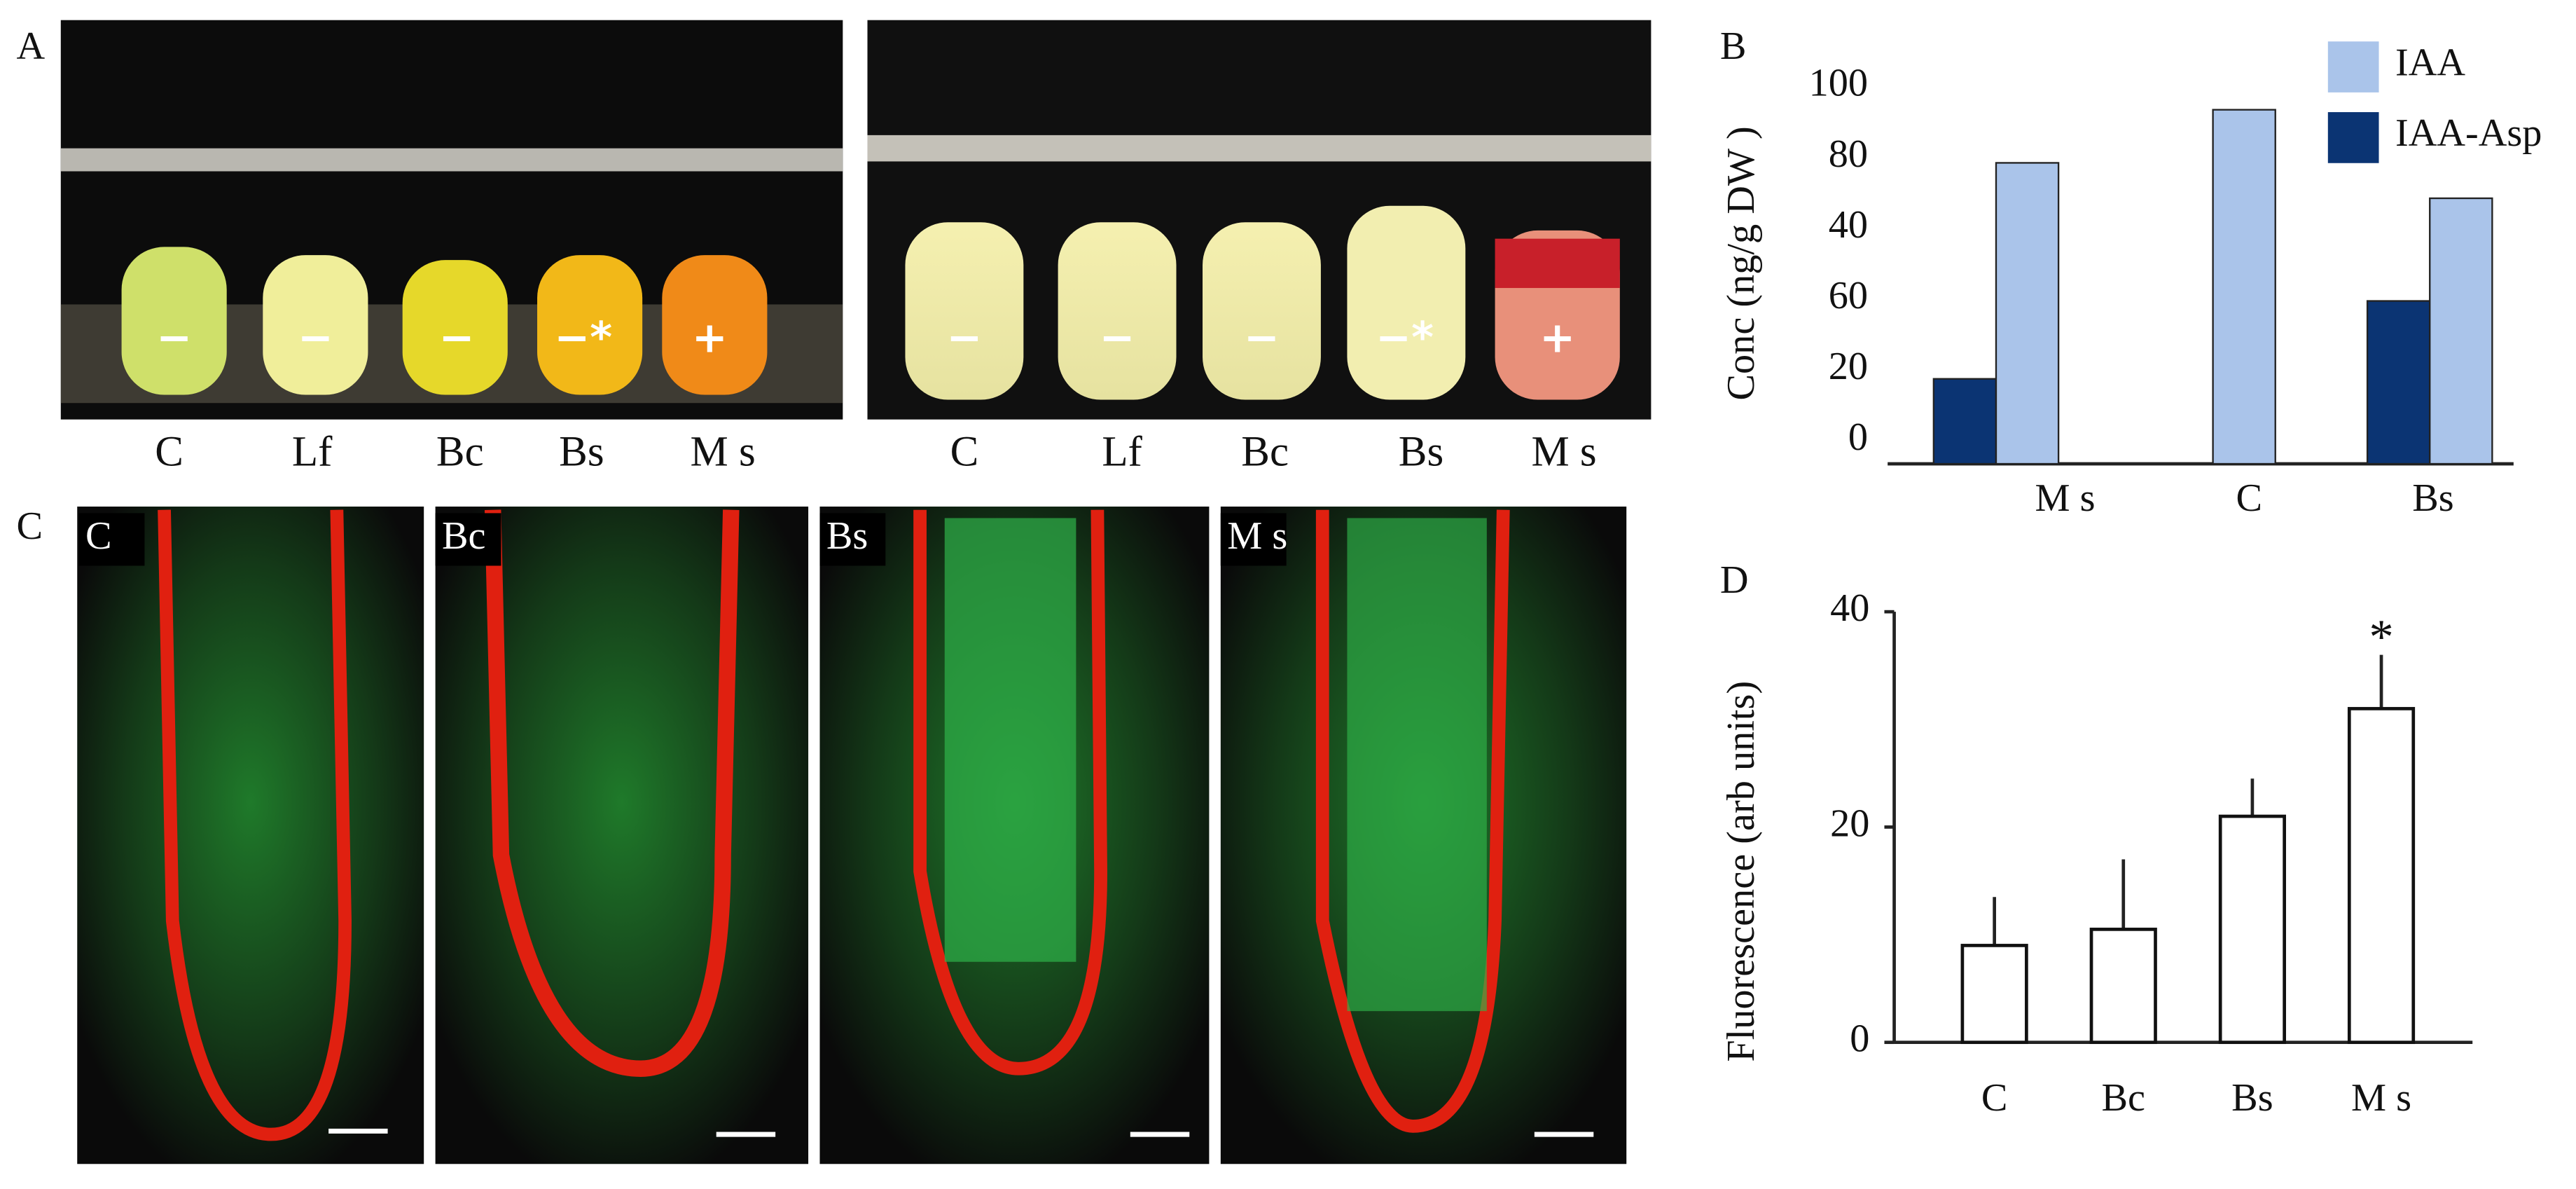 The image size is (2576, 1189). I want to click on legend-label: IAA-Asp, so click(2468, 133).